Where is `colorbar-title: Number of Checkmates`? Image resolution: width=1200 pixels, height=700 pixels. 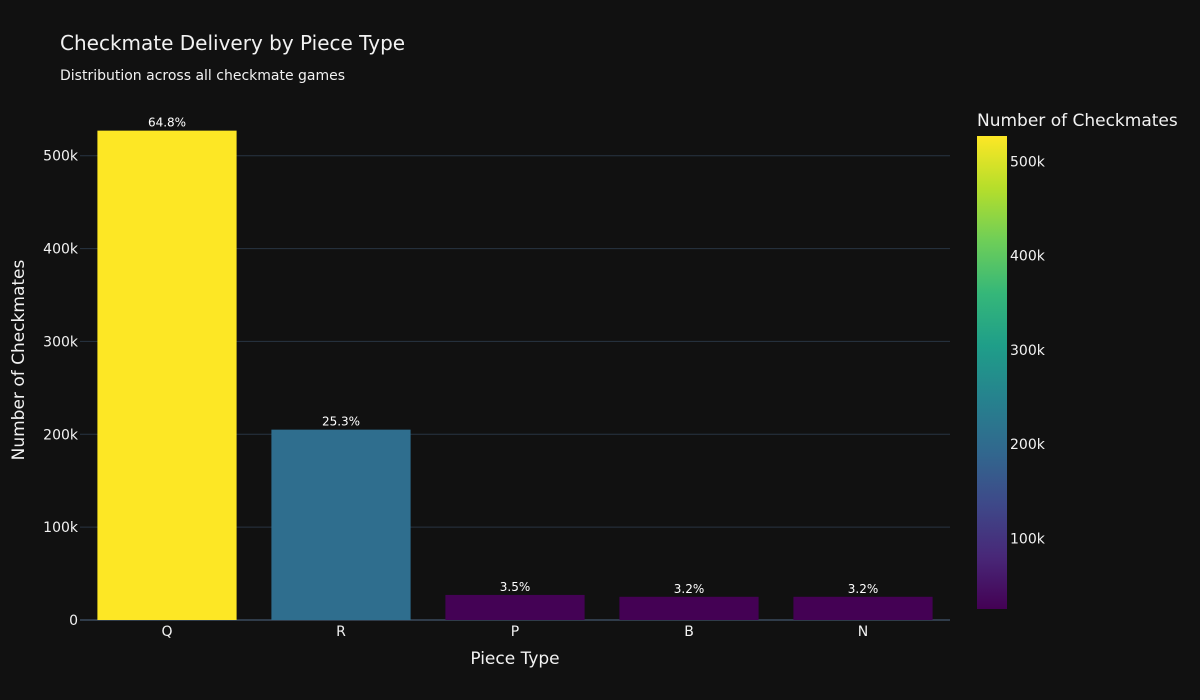 colorbar-title: Number of Checkmates is located at coordinates (1077, 121).